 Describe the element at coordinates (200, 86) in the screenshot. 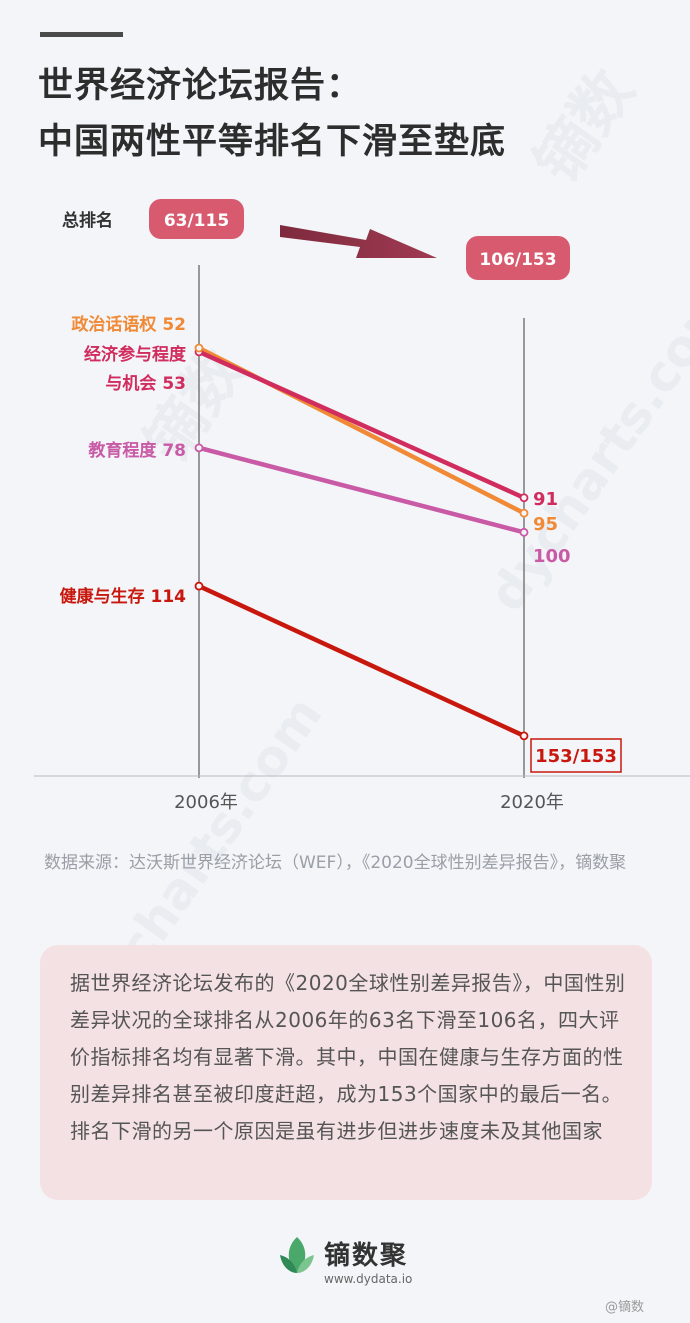

I see `title-line-1: 世界经济论坛报告：` at that location.